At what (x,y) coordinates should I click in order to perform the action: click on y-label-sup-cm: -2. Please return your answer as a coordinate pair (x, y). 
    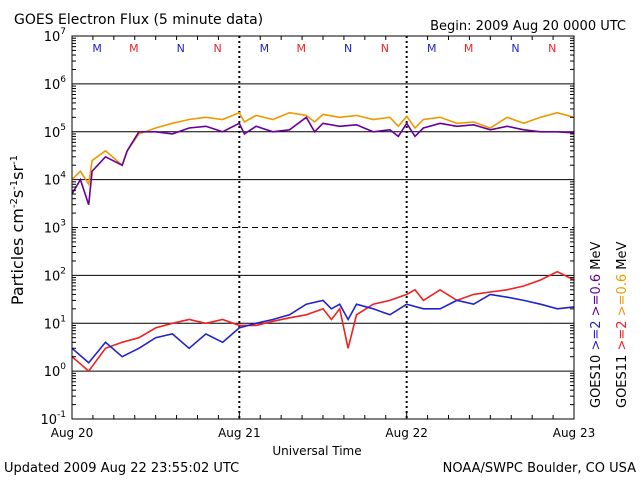
    Looking at the image, I should click on (14, 203).